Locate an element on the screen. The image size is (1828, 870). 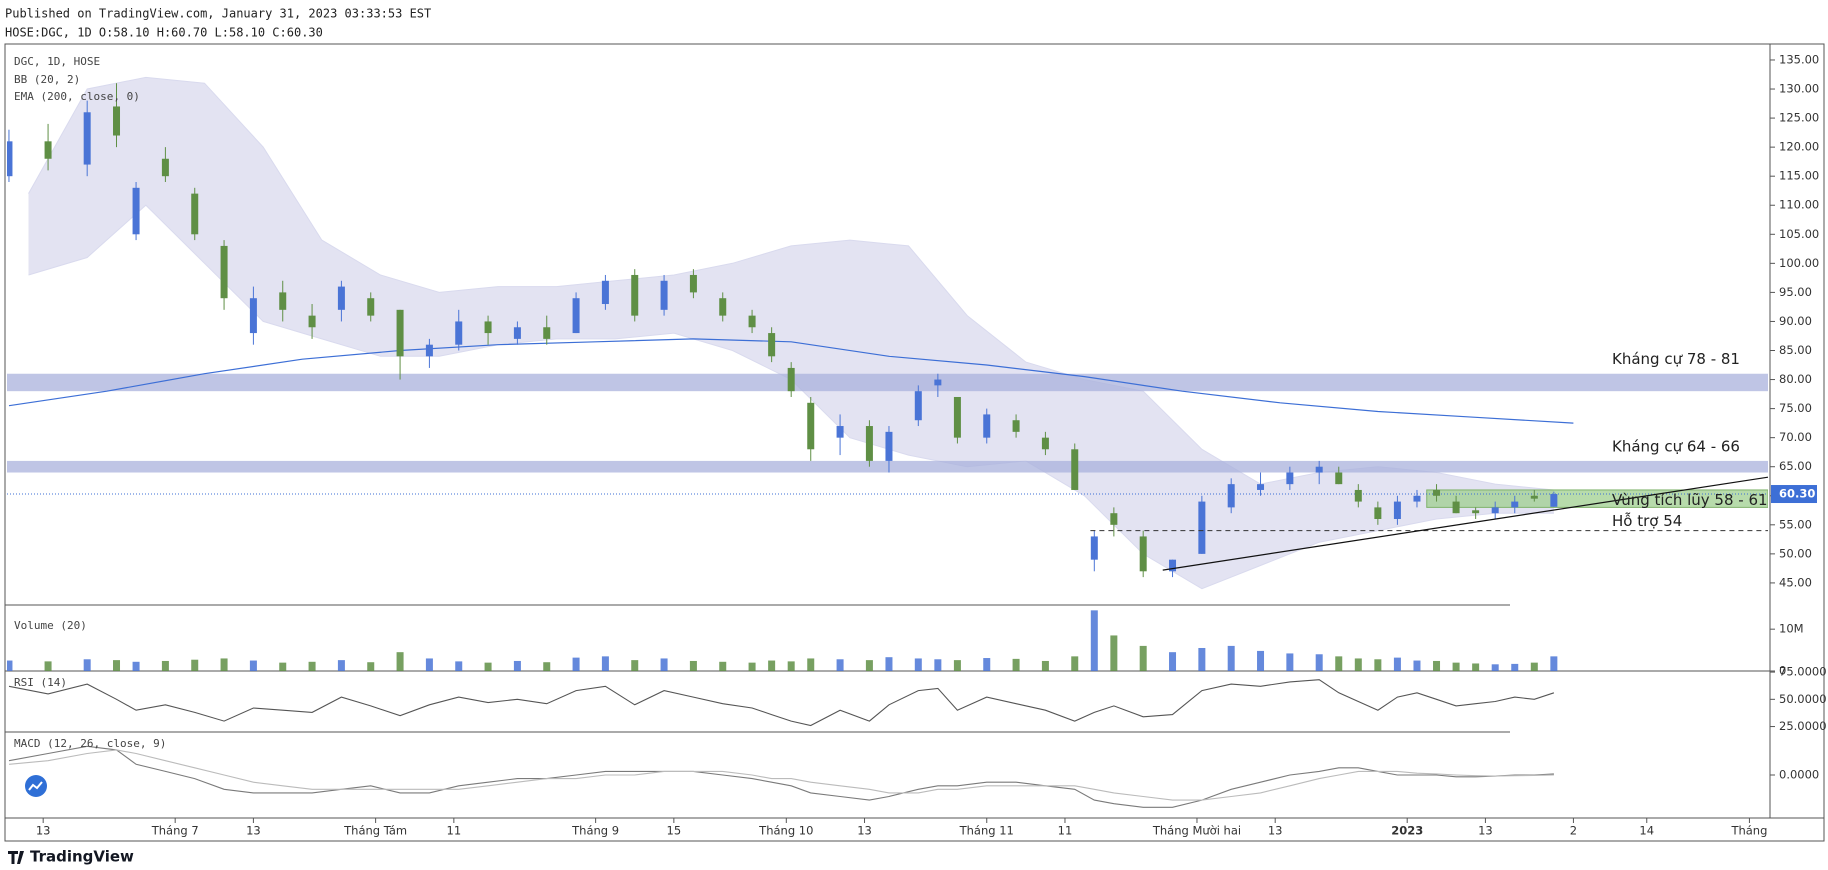
legend: MACD (12, 26, close, 9) is located at coordinates (90, 743).